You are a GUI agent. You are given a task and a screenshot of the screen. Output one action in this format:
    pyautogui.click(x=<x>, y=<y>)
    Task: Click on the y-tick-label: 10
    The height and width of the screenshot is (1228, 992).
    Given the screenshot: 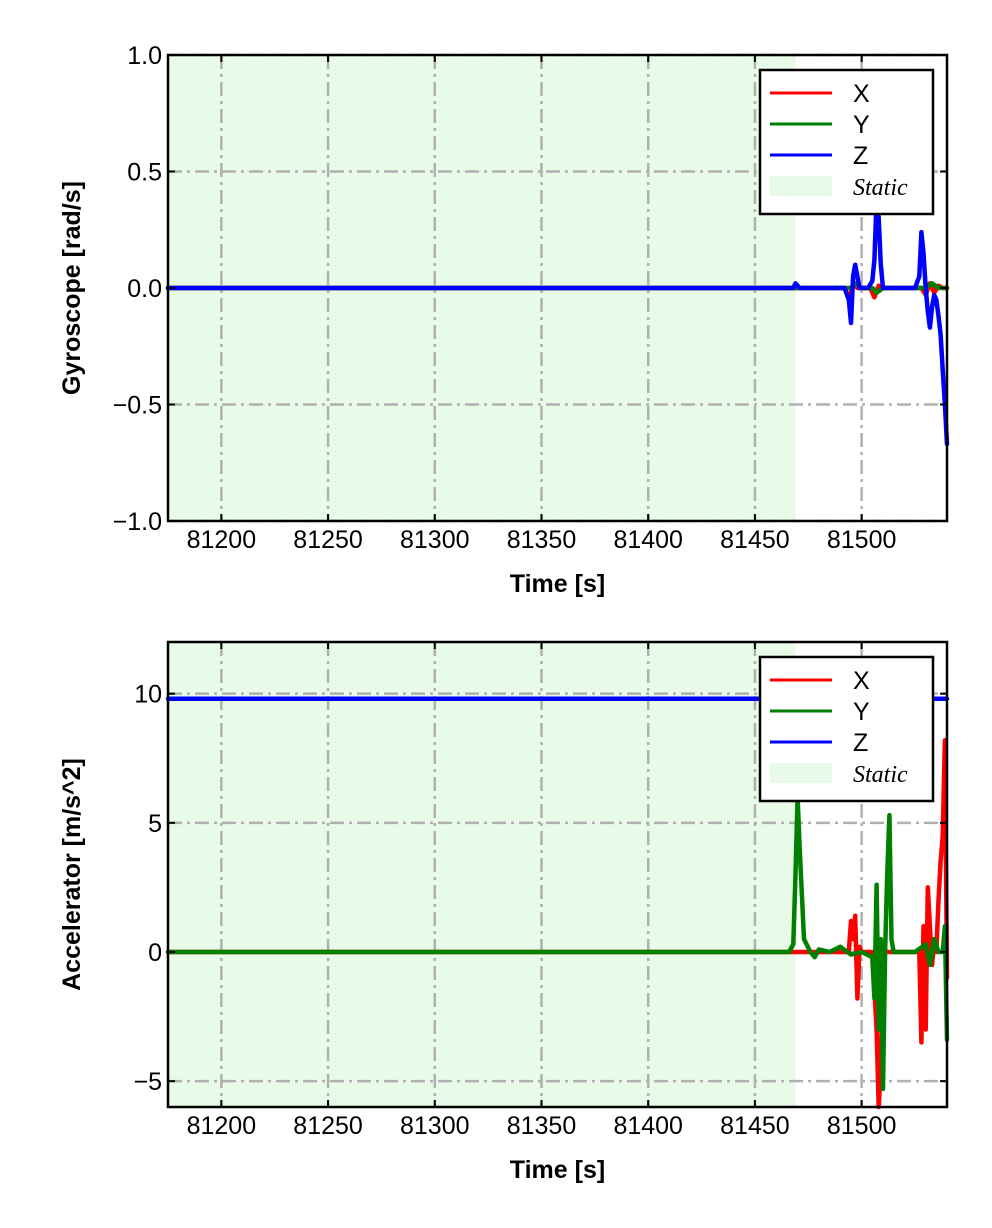 What is the action you would take?
    pyautogui.click(x=148, y=695)
    